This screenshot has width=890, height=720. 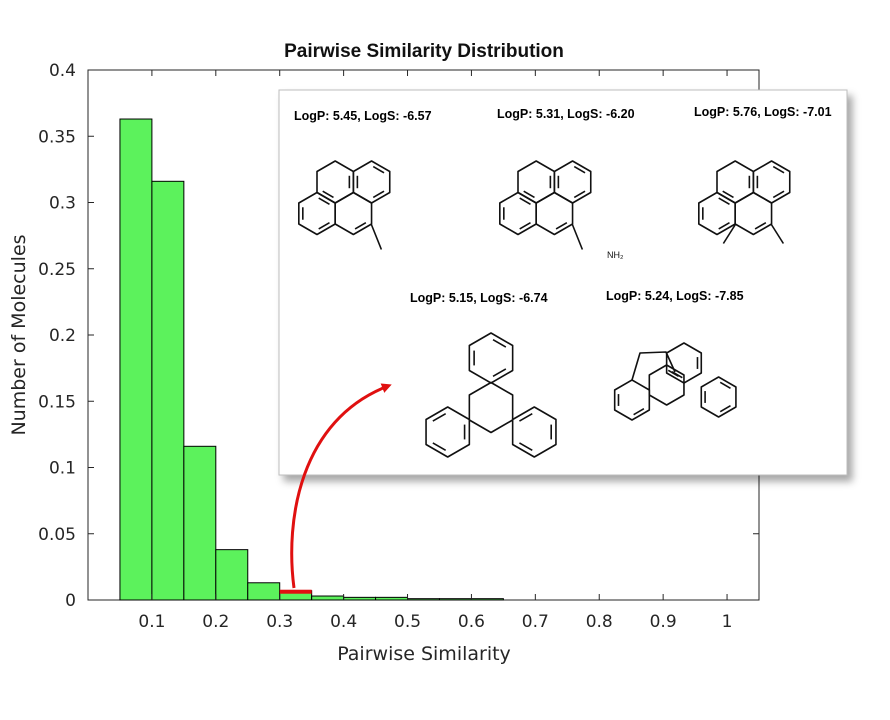 I want to click on x-tick-label: 0.6, so click(x=471, y=622).